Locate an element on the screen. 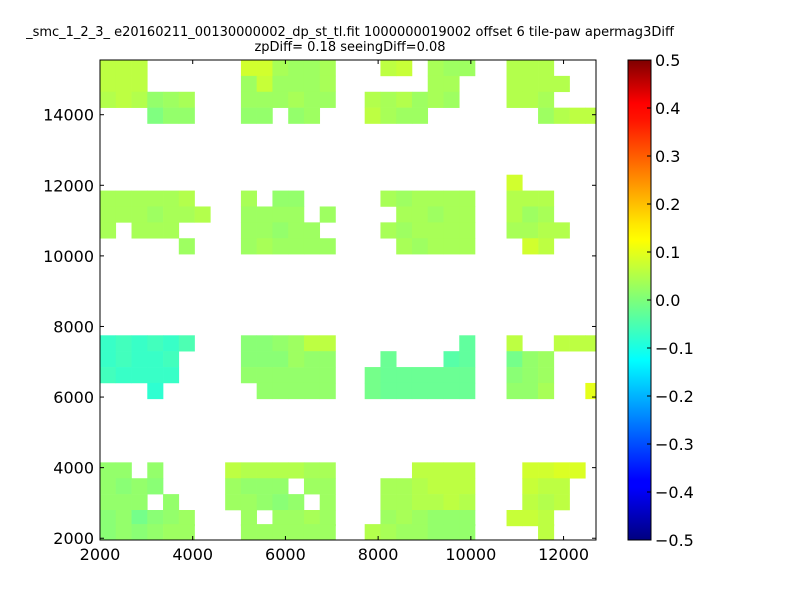 Image resolution: width=800 pixels, height=600 pixels. y-tick-label: 2000 is located at coordinates (73, 538).